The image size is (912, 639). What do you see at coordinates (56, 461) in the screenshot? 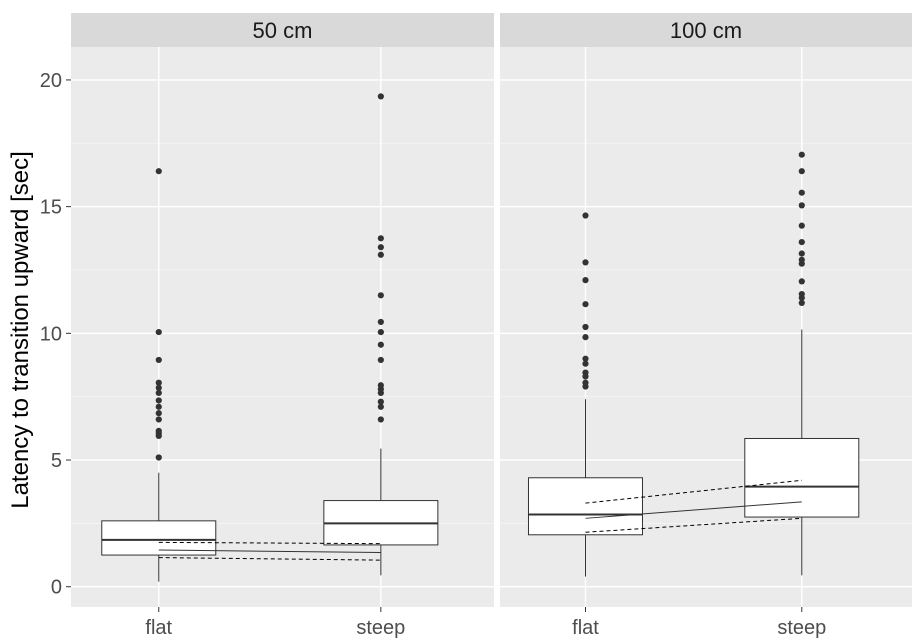
I see `y-tick-label: 5` at bounding box center [56, 461].